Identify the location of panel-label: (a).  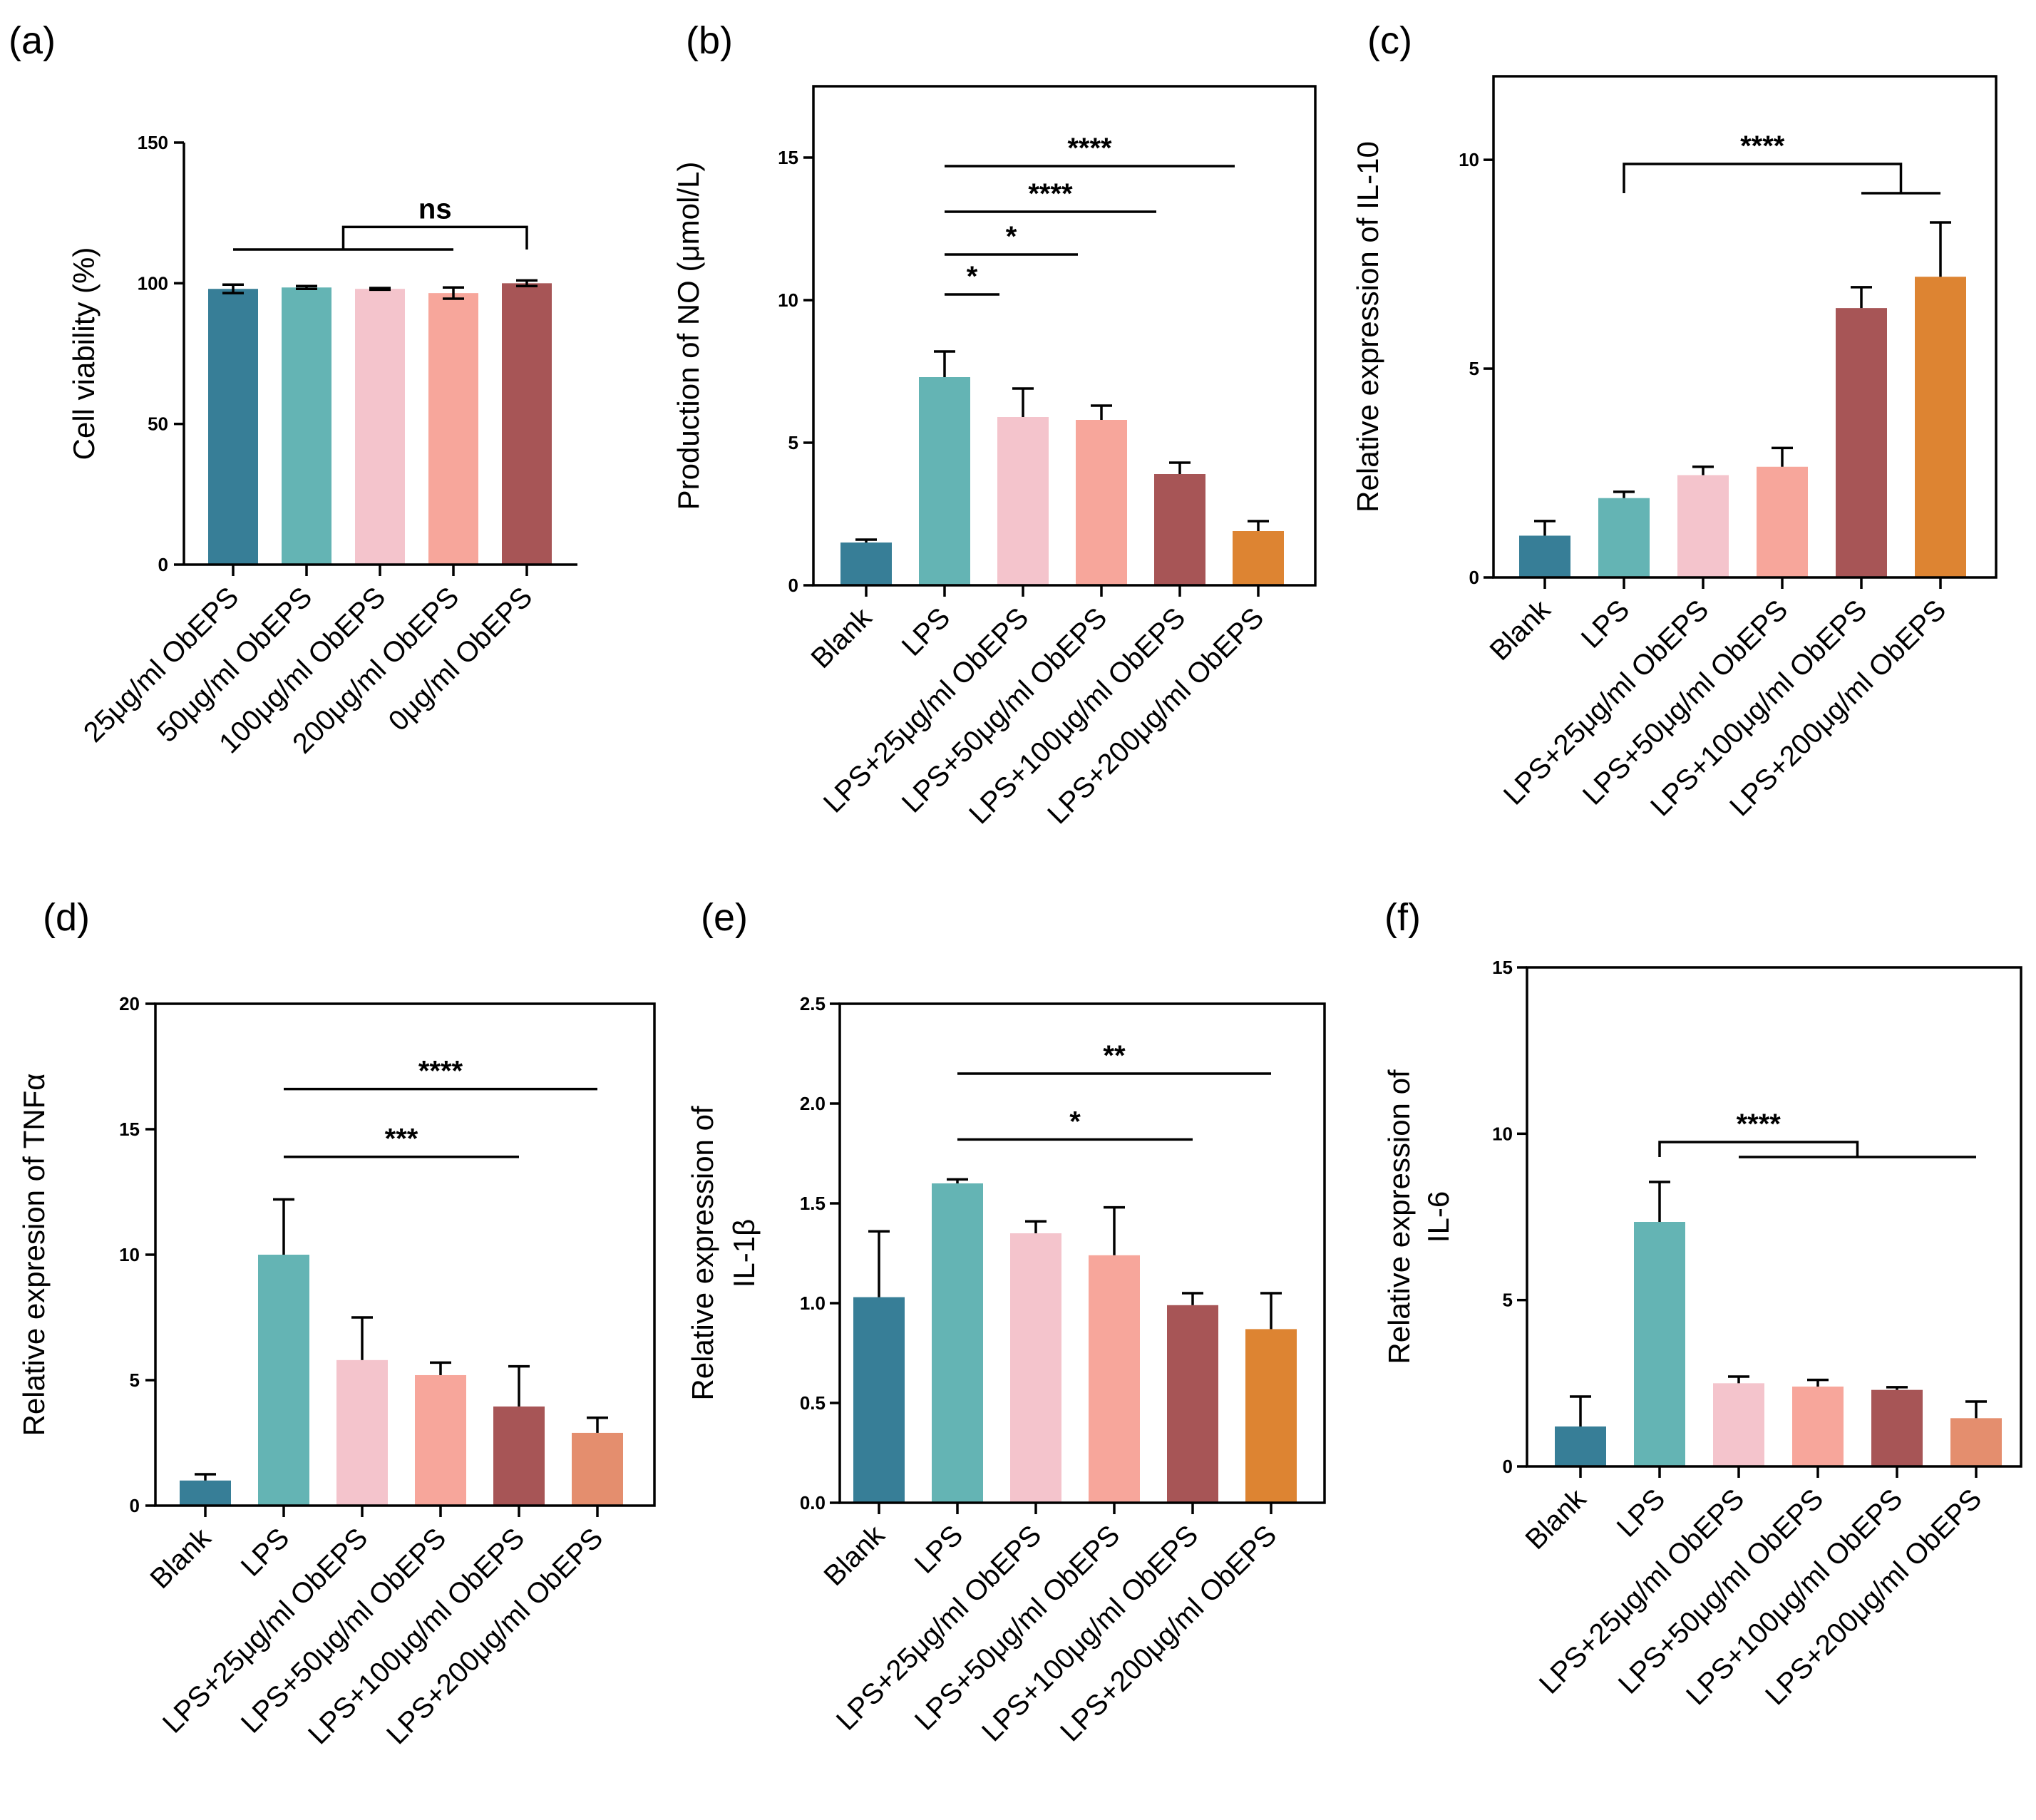
(32, 40).